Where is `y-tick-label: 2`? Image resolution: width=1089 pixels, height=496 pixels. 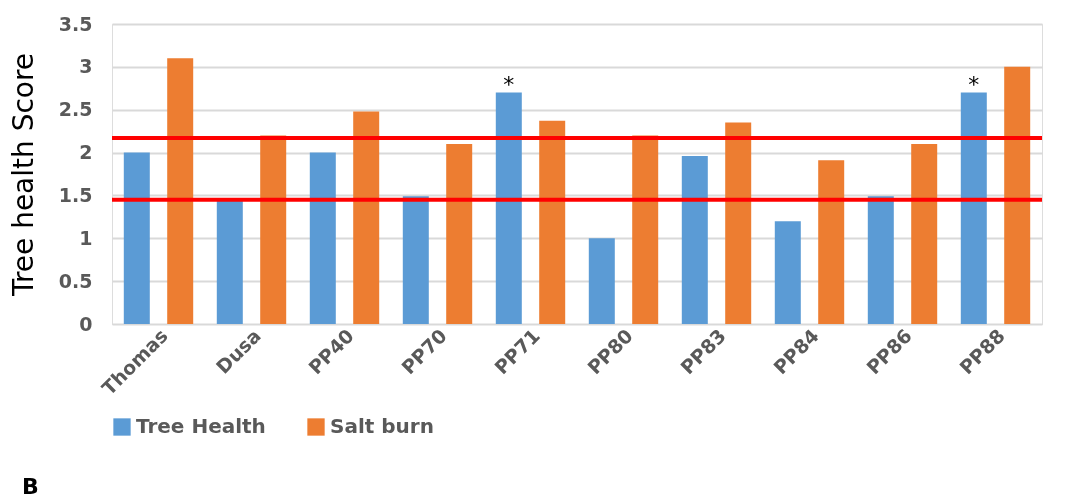
y-tick-label: 2 is located at coordinates (86, 152).